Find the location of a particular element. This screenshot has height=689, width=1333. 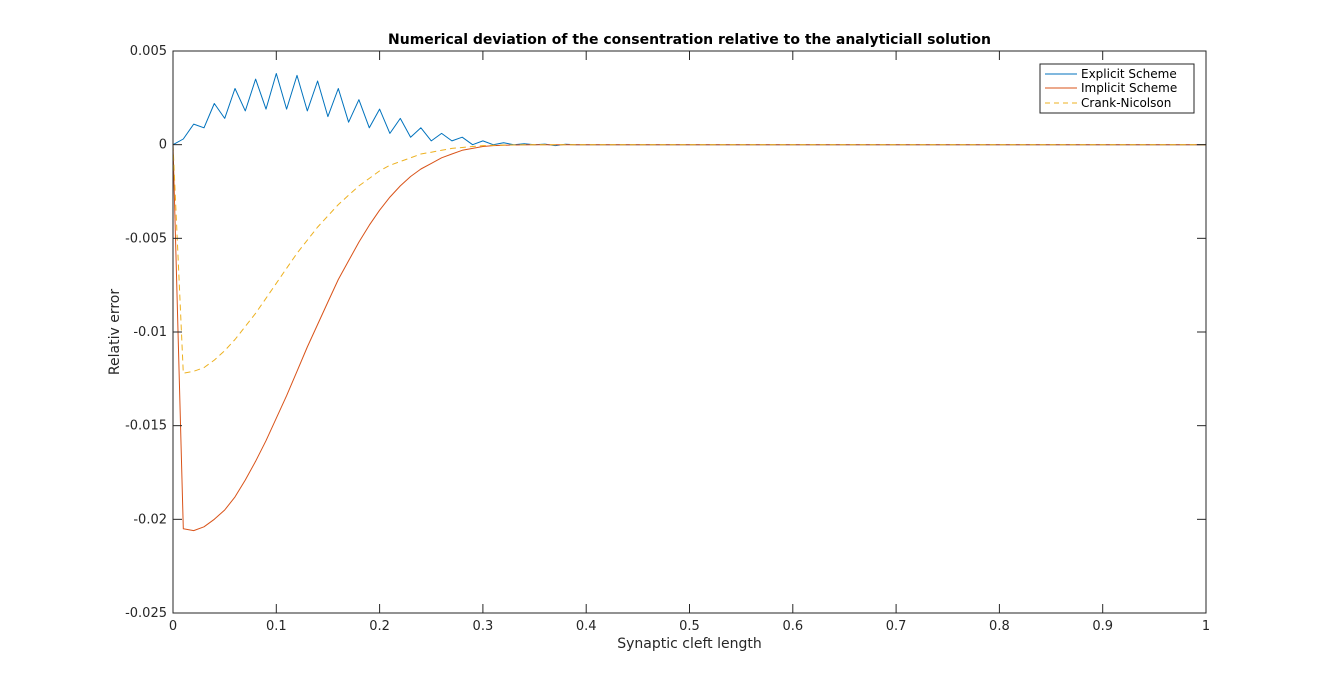

y-tick-label: -0.015 is located at coordinates (146, 426).